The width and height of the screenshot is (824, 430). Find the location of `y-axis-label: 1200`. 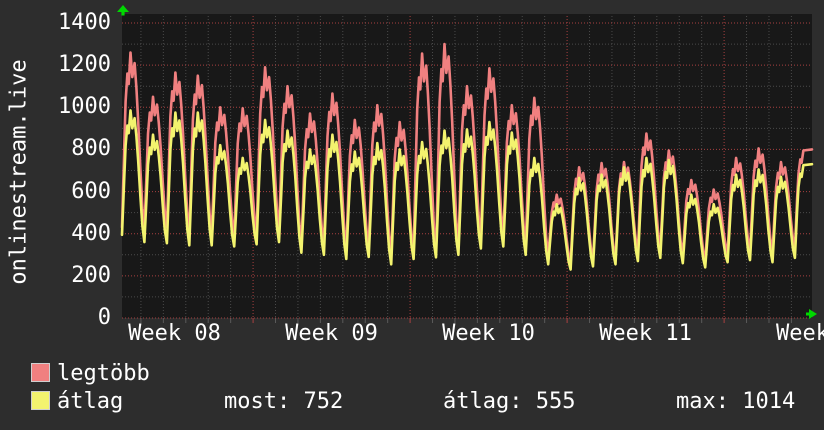

y-axis-label: 1200 is located at coordinates (84, 64).